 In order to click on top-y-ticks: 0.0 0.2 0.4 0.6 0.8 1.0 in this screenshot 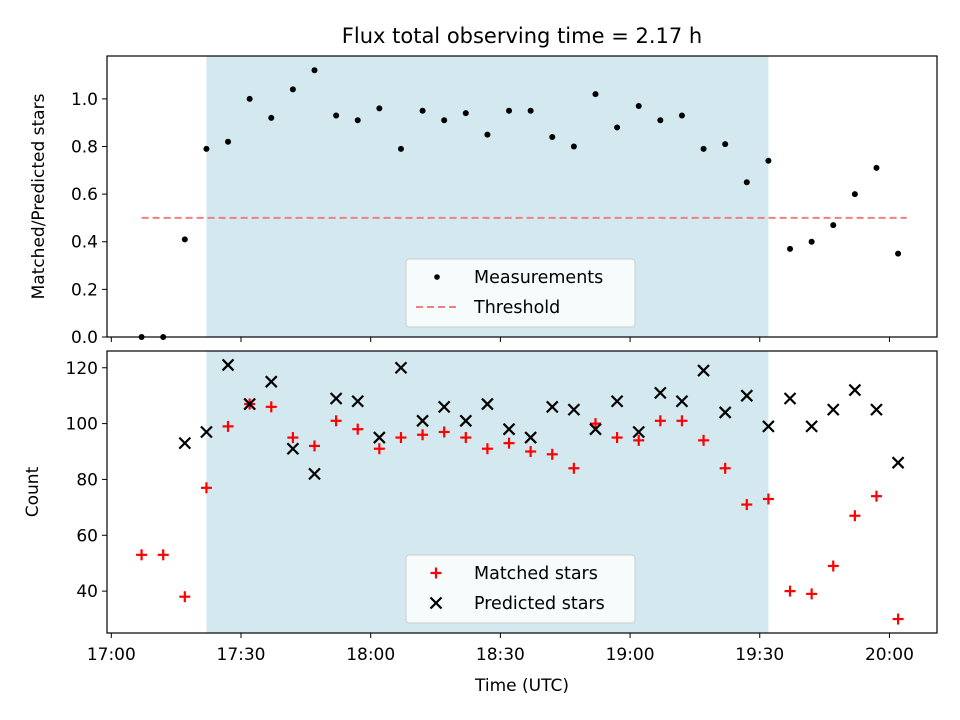, I will do `click(89, 219)`.